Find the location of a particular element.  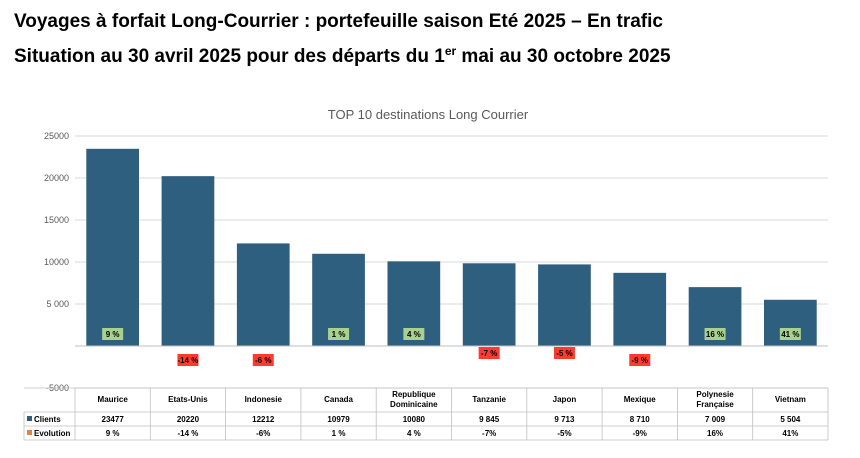

table-category-label: Polynesie is located at coordinates (715, 394).